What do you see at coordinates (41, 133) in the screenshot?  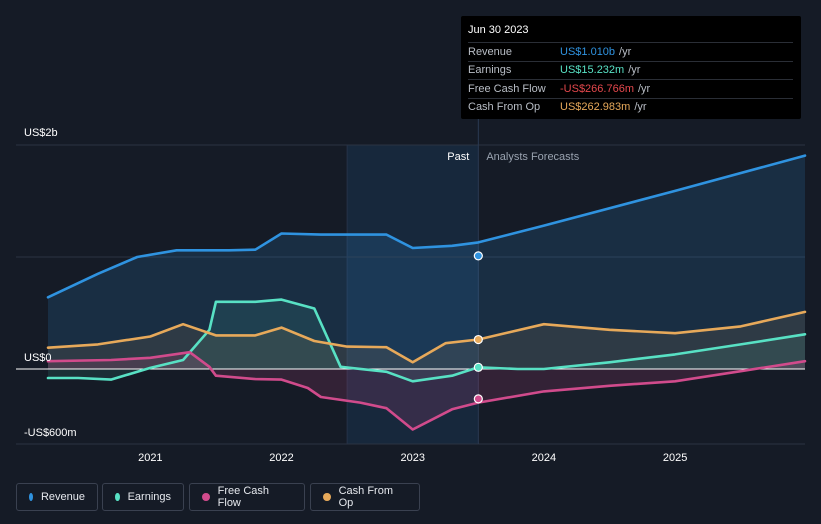 I see `y-label-top: US$2b` at bounding box center [41, 133].